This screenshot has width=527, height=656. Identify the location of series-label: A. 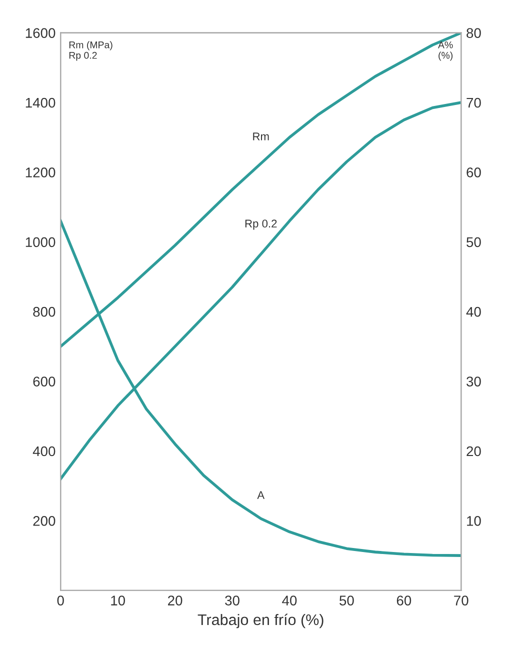
(261, 495).